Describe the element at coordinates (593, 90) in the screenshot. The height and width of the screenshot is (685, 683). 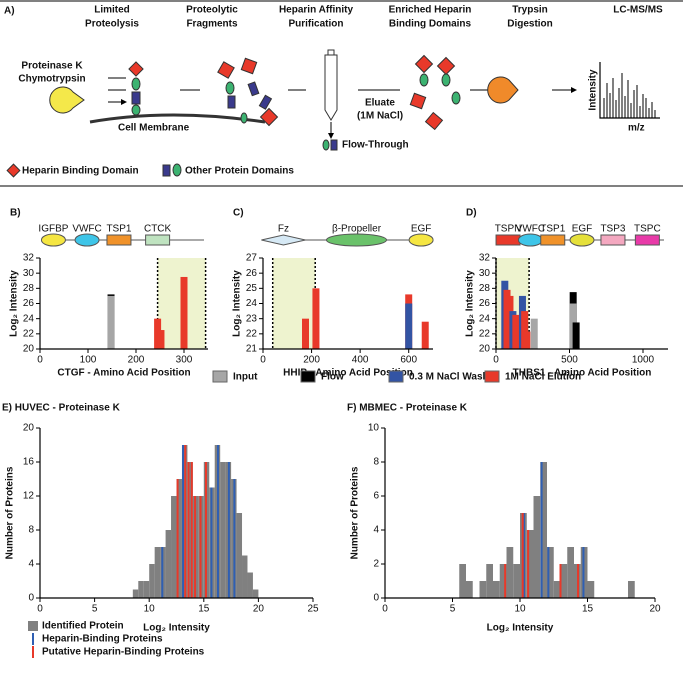
I see `label: Intensity` at that location.